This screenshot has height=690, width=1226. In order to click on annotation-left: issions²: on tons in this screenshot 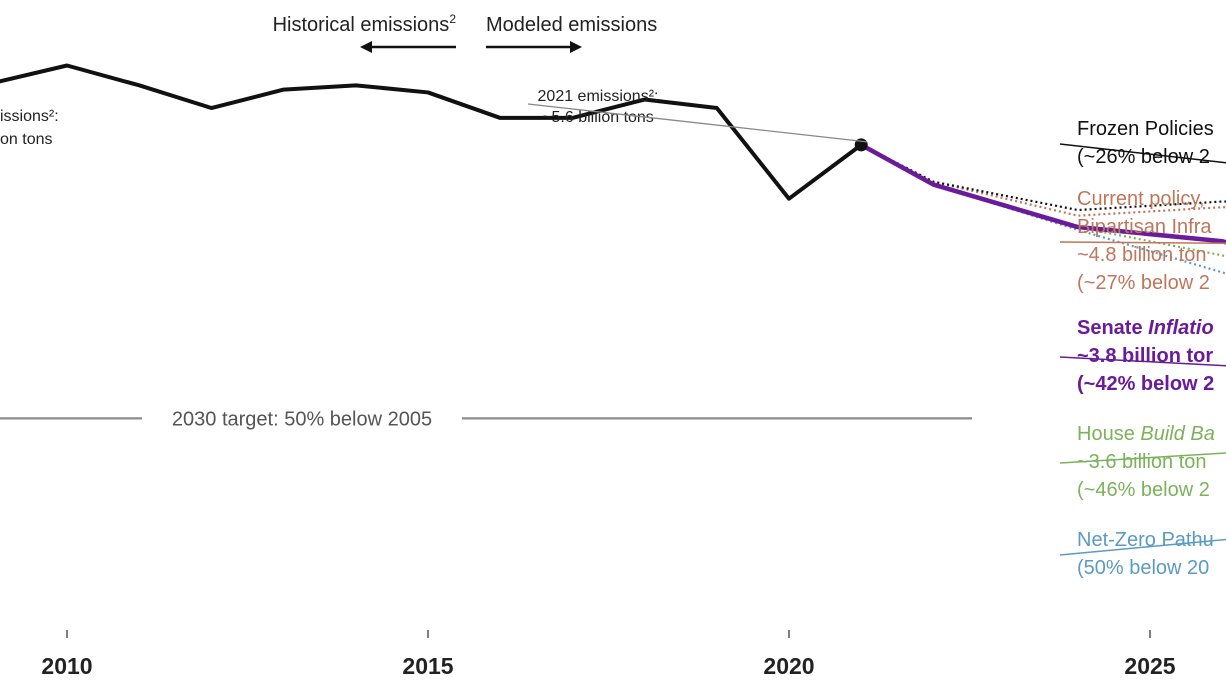, I will do `click(29, 128)`.